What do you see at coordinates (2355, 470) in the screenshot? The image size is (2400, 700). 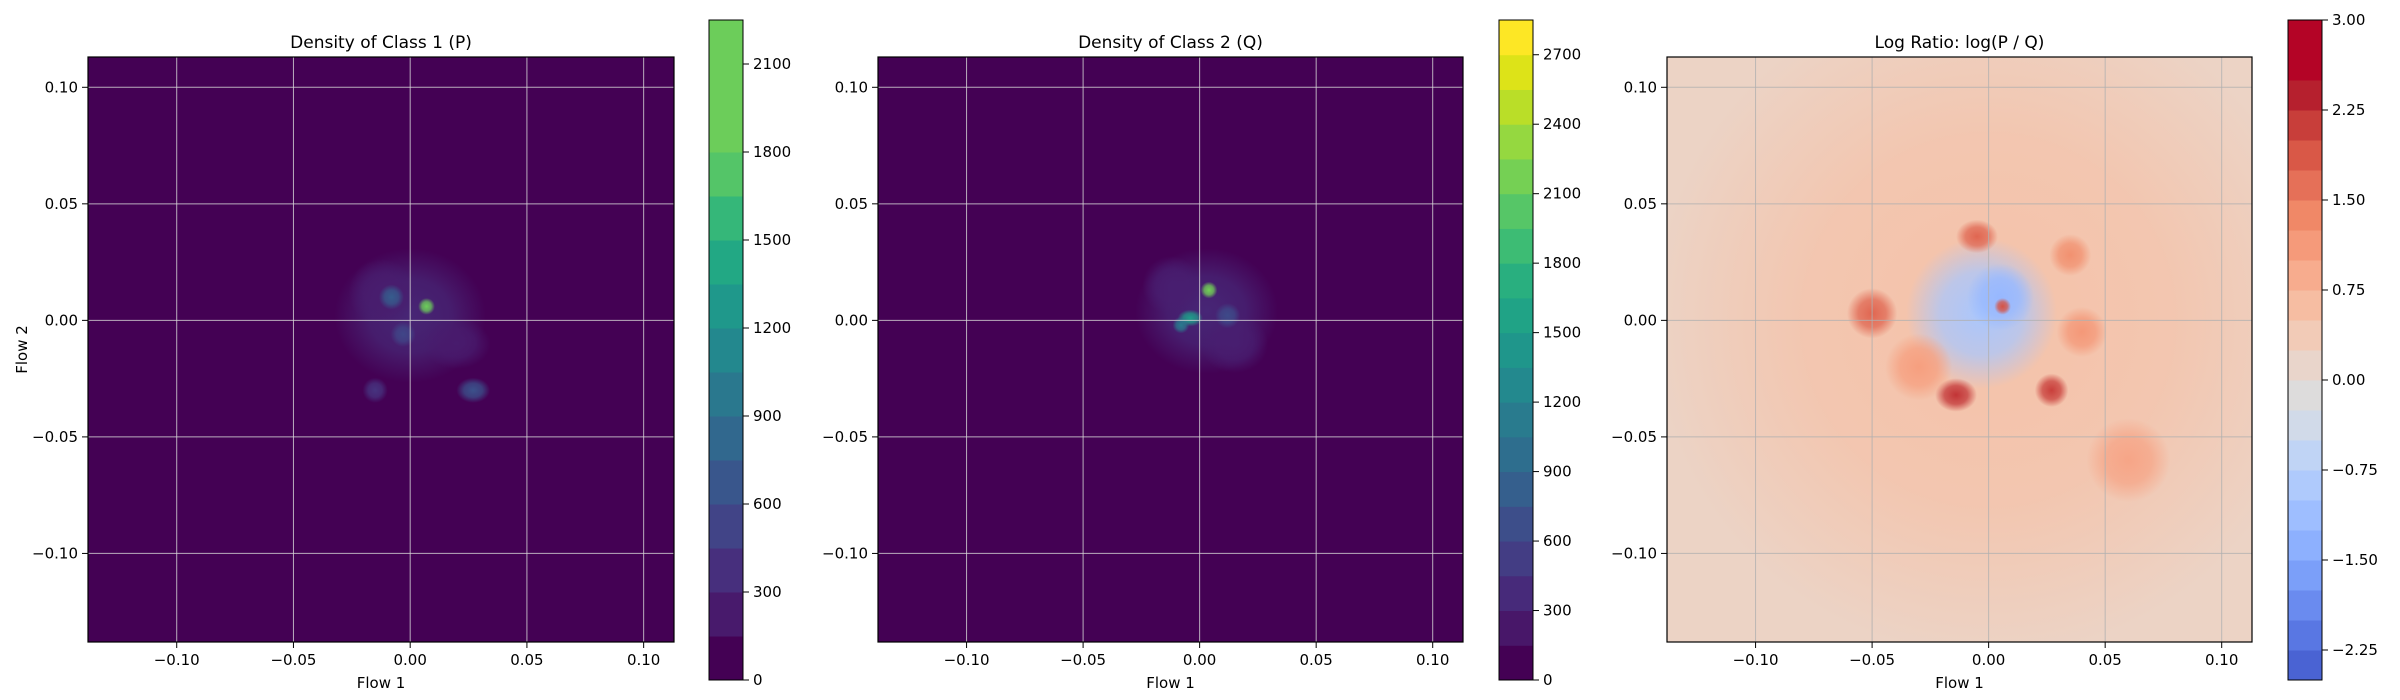 I see `colorbar-tick-label: −0.75` at bounding box center [2355, 470].